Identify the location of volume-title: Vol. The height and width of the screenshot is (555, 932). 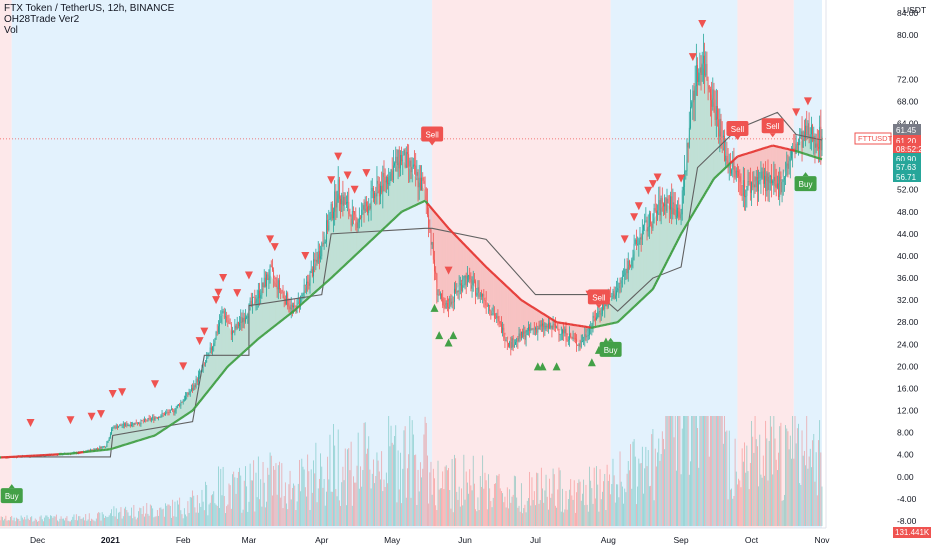
(89, 30).